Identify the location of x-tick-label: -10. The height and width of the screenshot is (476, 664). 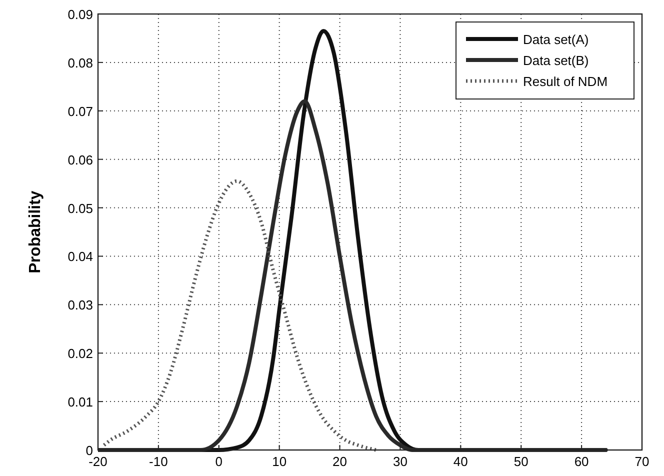
(158, 461).